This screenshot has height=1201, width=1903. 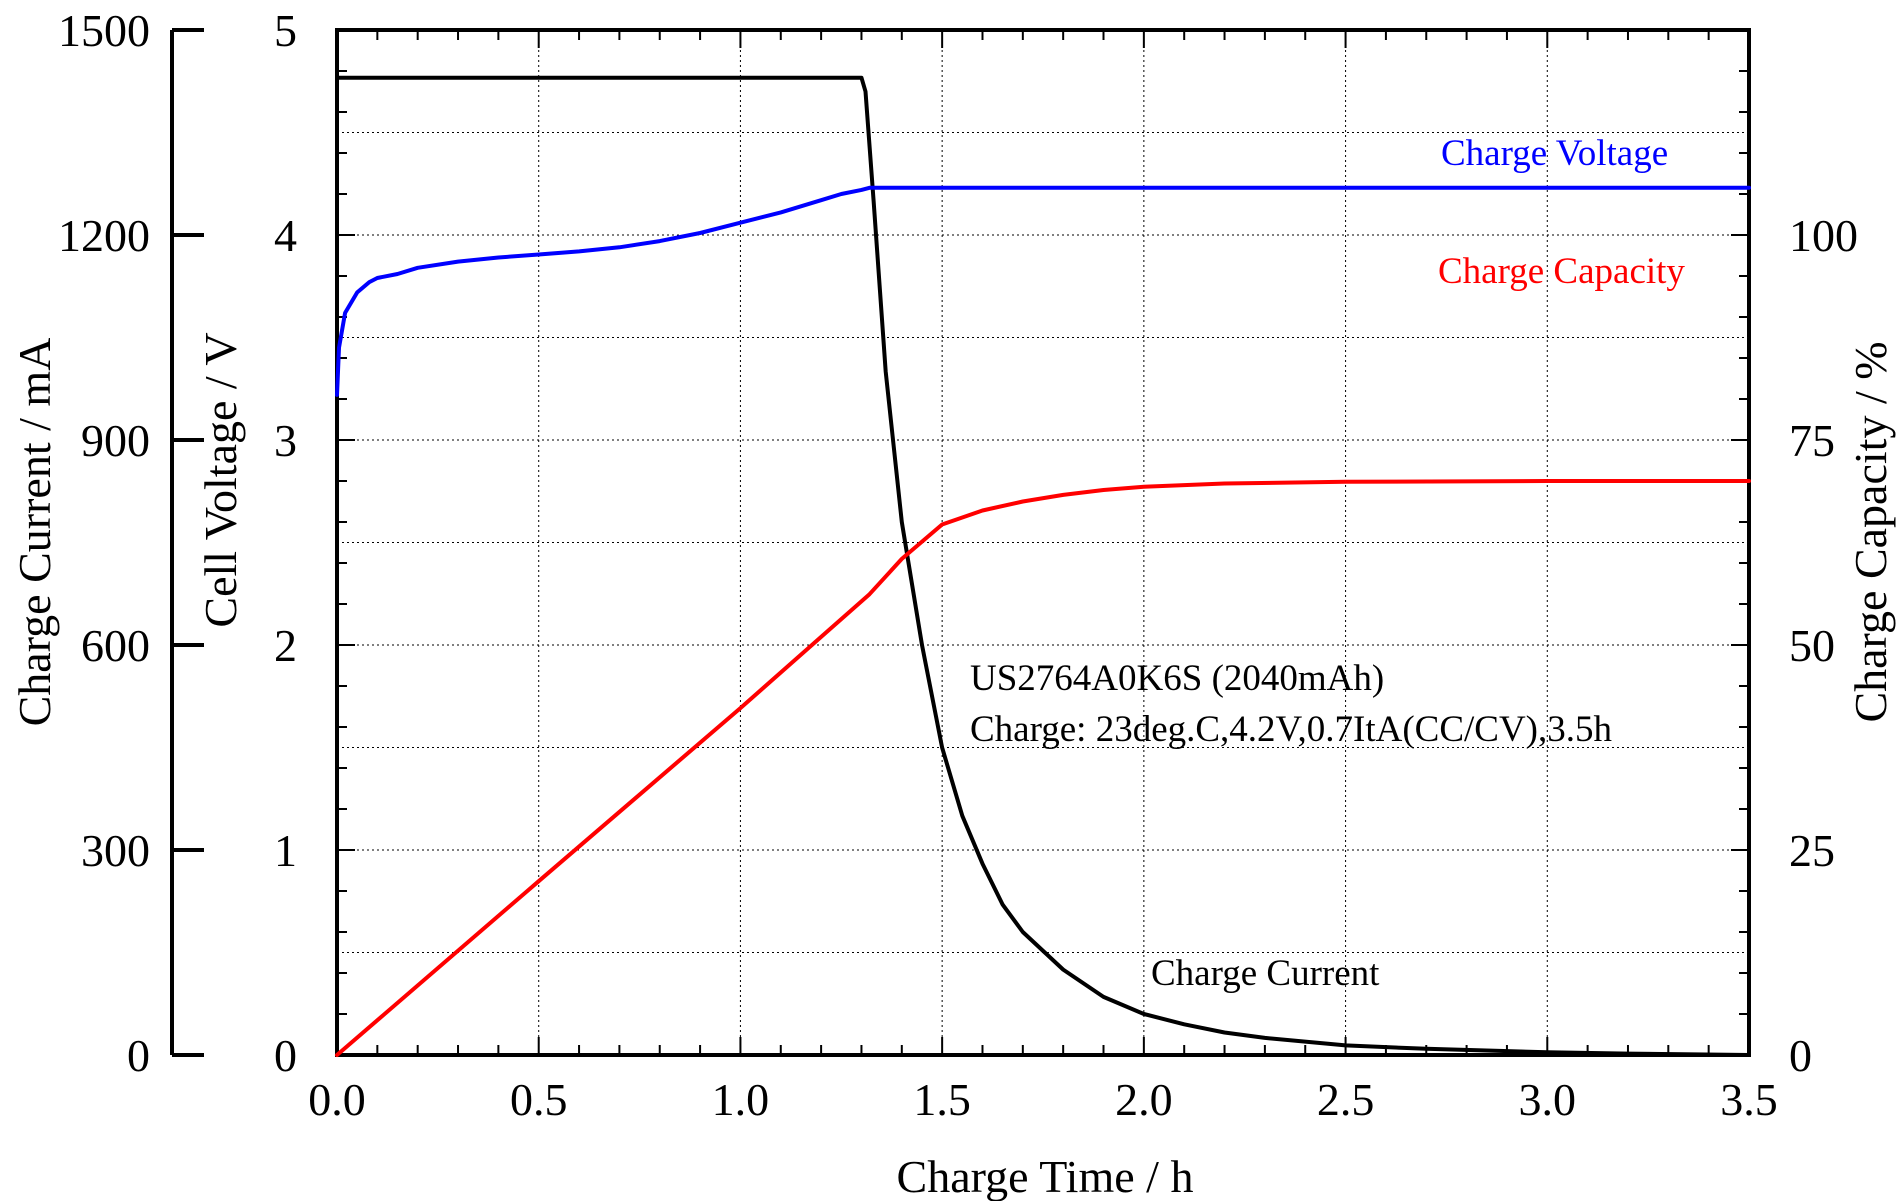 I want to click on capacity-tick-label: 0, so click(x=1800, y=1055).